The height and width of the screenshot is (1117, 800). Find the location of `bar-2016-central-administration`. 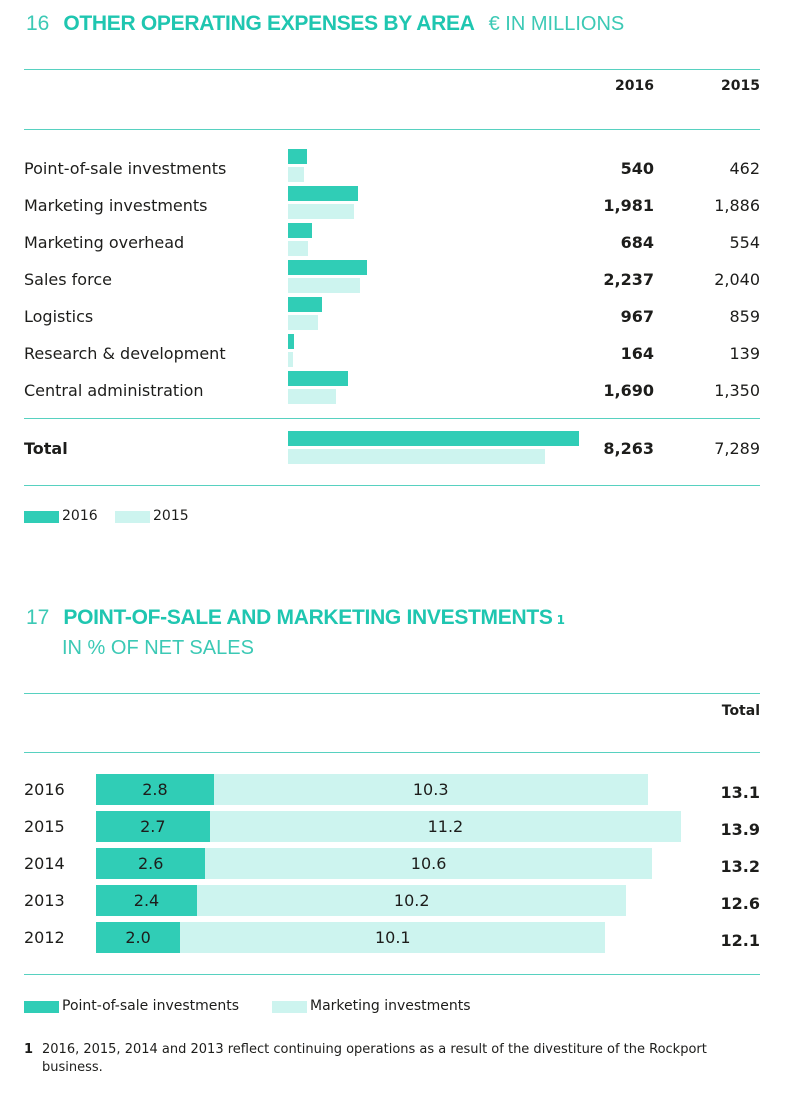

bar-2016-central-administration is located at coordinates (318, 378).